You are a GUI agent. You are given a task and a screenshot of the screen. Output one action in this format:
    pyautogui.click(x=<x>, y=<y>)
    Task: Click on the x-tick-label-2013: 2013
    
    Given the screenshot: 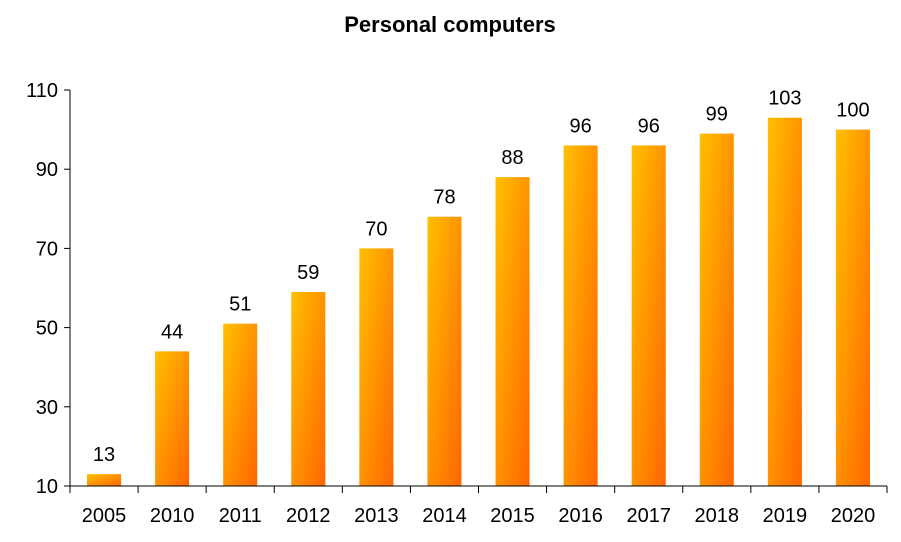 What is the action you would take?
    pyautogui.click(x=376, y=516)
    